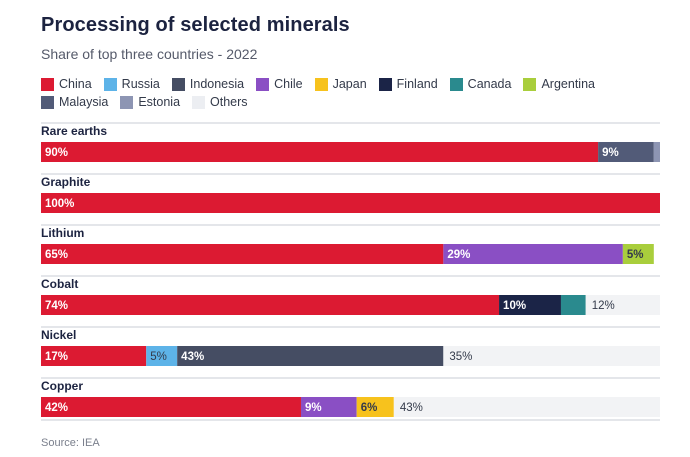 The image size is (690, 457). I want to click on bar-segment-canada, so click(573, 305).